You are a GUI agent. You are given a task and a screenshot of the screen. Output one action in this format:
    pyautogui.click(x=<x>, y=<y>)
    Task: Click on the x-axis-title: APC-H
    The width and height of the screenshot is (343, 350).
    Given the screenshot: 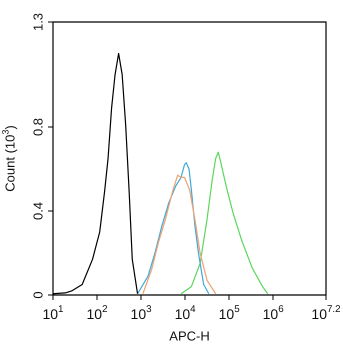 What is the action you would take?
    pyautogui.click(x=189, y=336)
    